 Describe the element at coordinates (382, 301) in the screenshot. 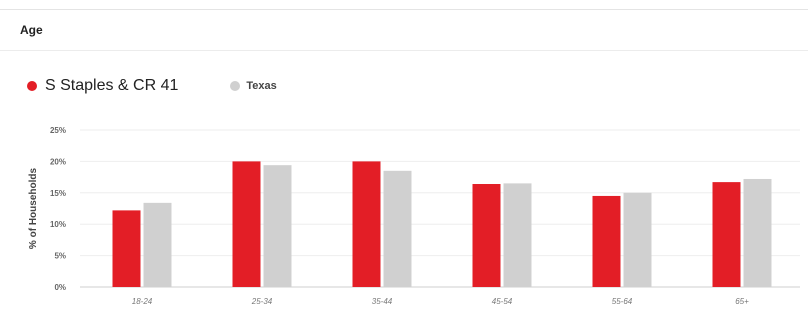

I see `x-tick-label: 35-44` at that location.